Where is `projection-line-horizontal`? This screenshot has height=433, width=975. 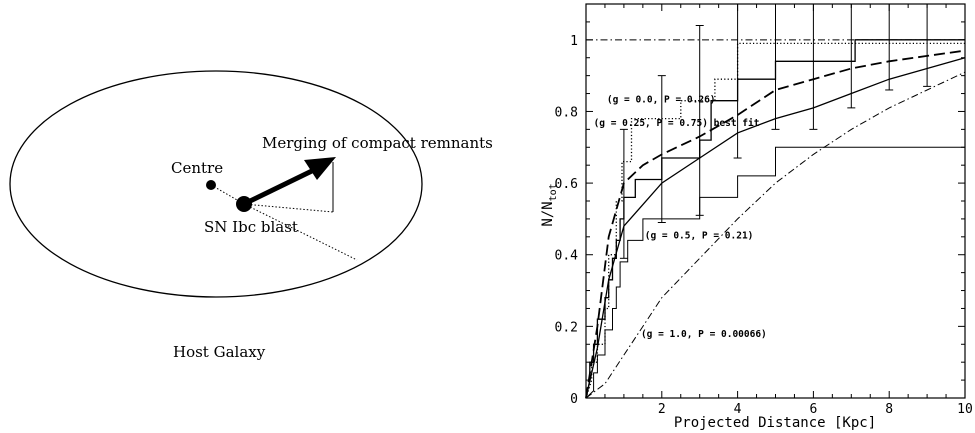
projection-line-horizontal is located at coordinates (288, 208).